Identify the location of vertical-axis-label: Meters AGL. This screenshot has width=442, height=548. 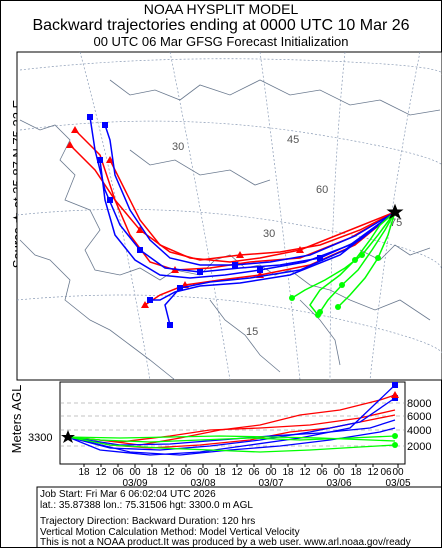
(16, 419).